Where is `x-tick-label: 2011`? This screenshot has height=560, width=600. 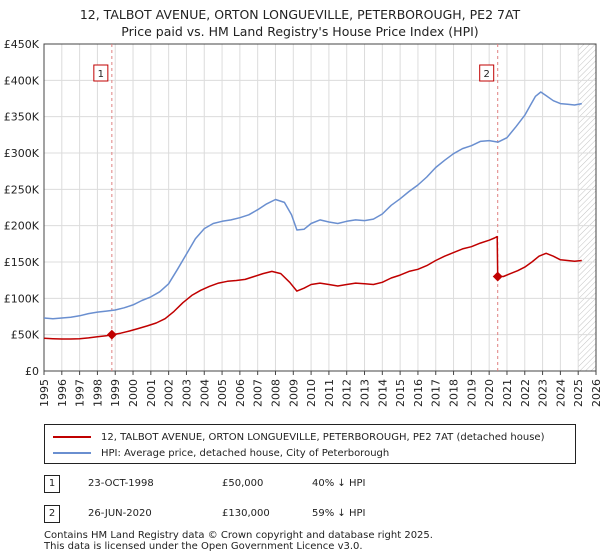
x-tick-label: 2011 is located at coordinates (329, 393).